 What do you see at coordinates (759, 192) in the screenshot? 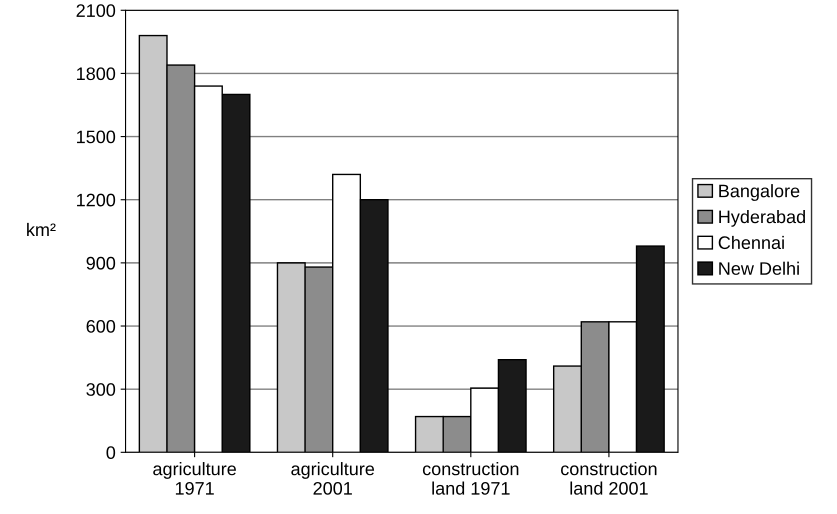
I see `legend-label: Bangalore` at bounding box center [759, 192].